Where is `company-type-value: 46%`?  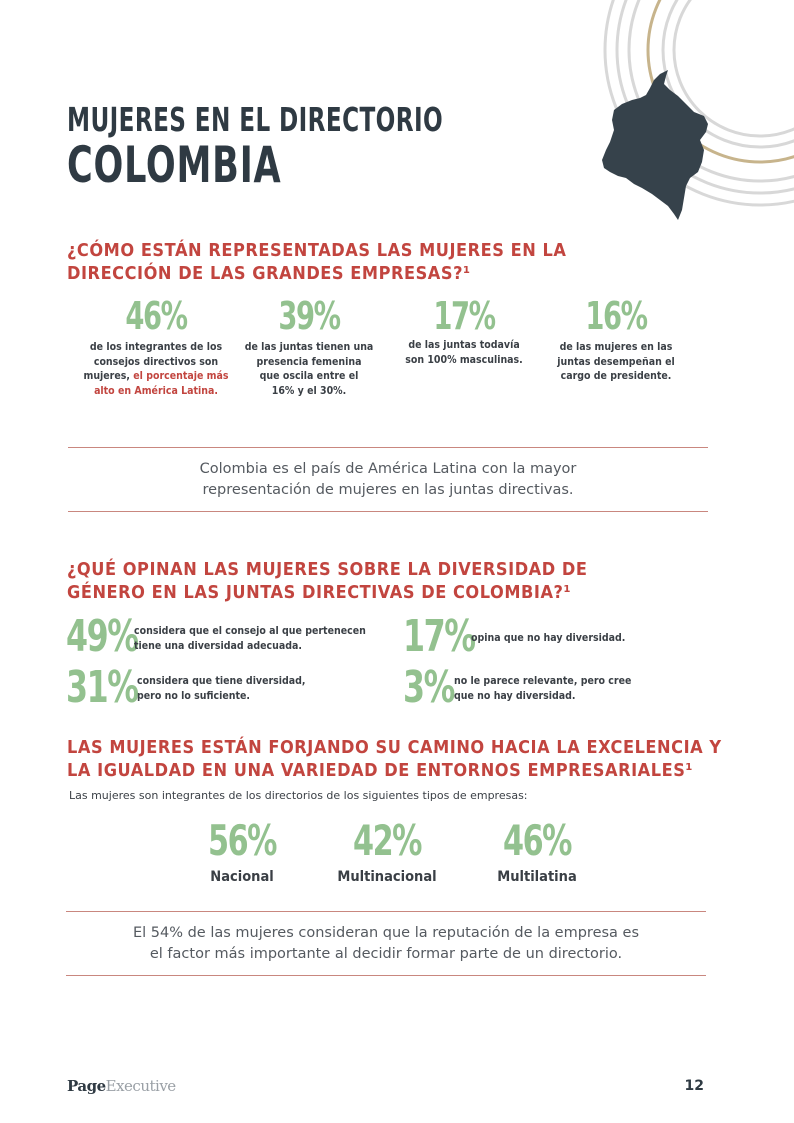 company-type-value: 46% is located at coordinates (537, 840).